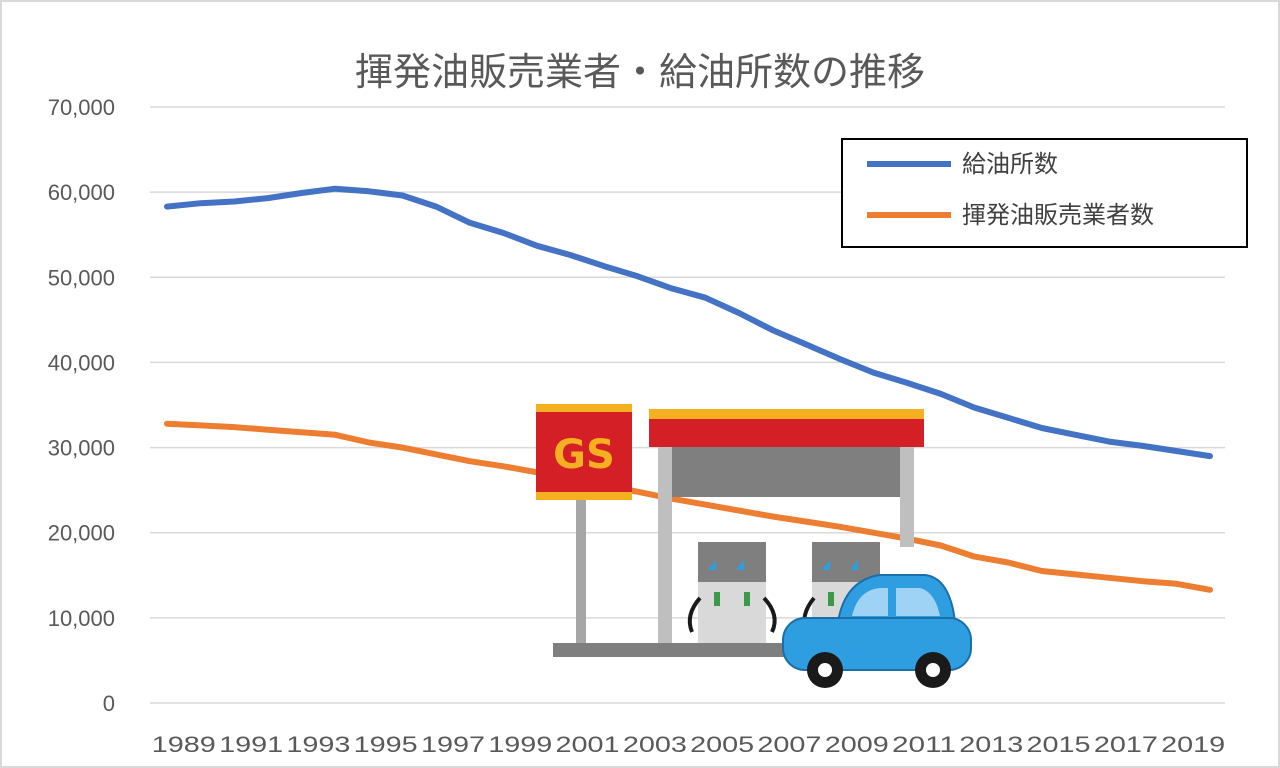  Describe the element at coordinates (251, 744) in the screenshot. I see `x-tick-label: 1991` at that location.